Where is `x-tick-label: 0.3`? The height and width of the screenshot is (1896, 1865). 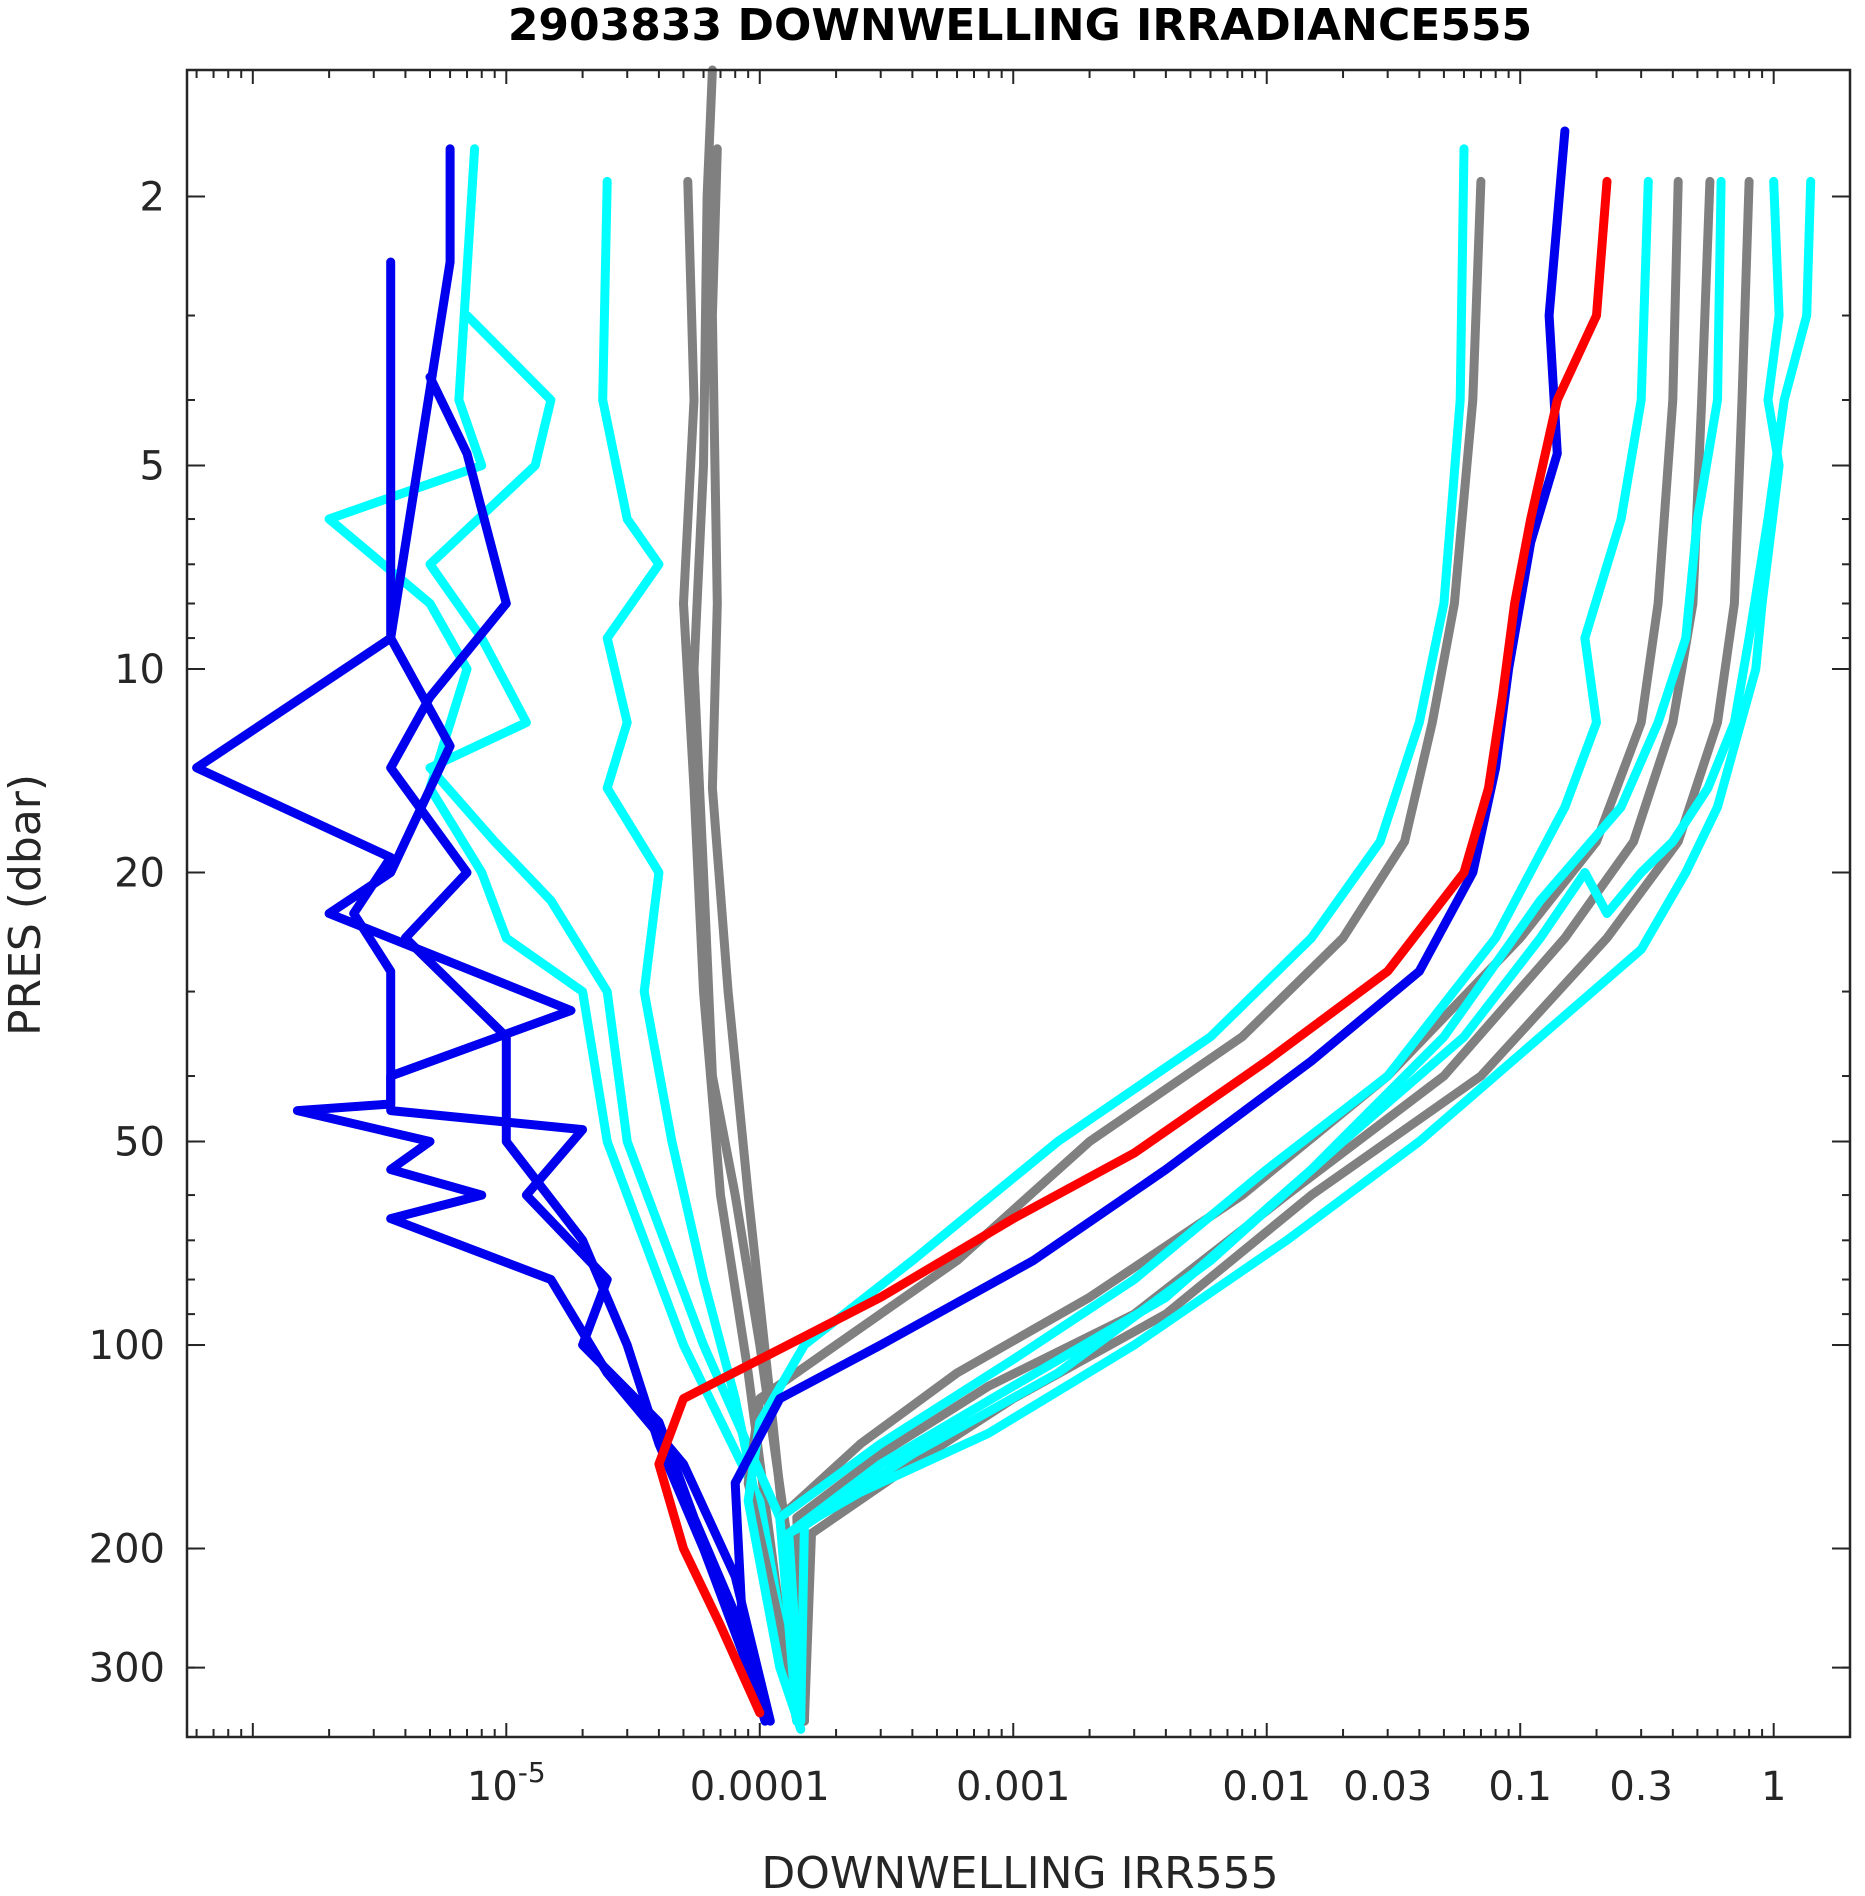
x-tick-label: 0.3 is located at coordinates (1641, 1787).